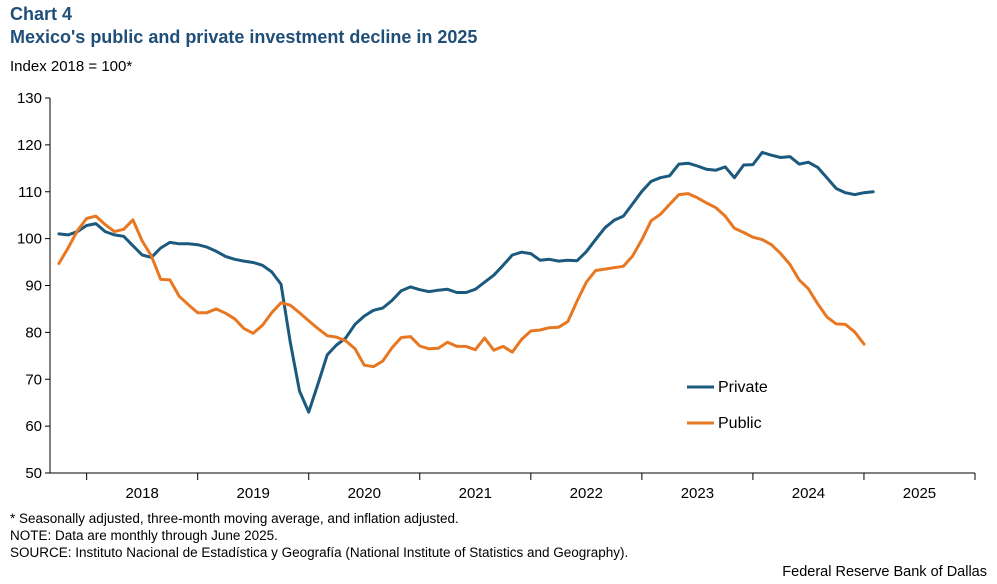 Image resolution: width=997 pixels, height=584 pixels. I want to click on y-tick-label: 100, so click(29, 239).